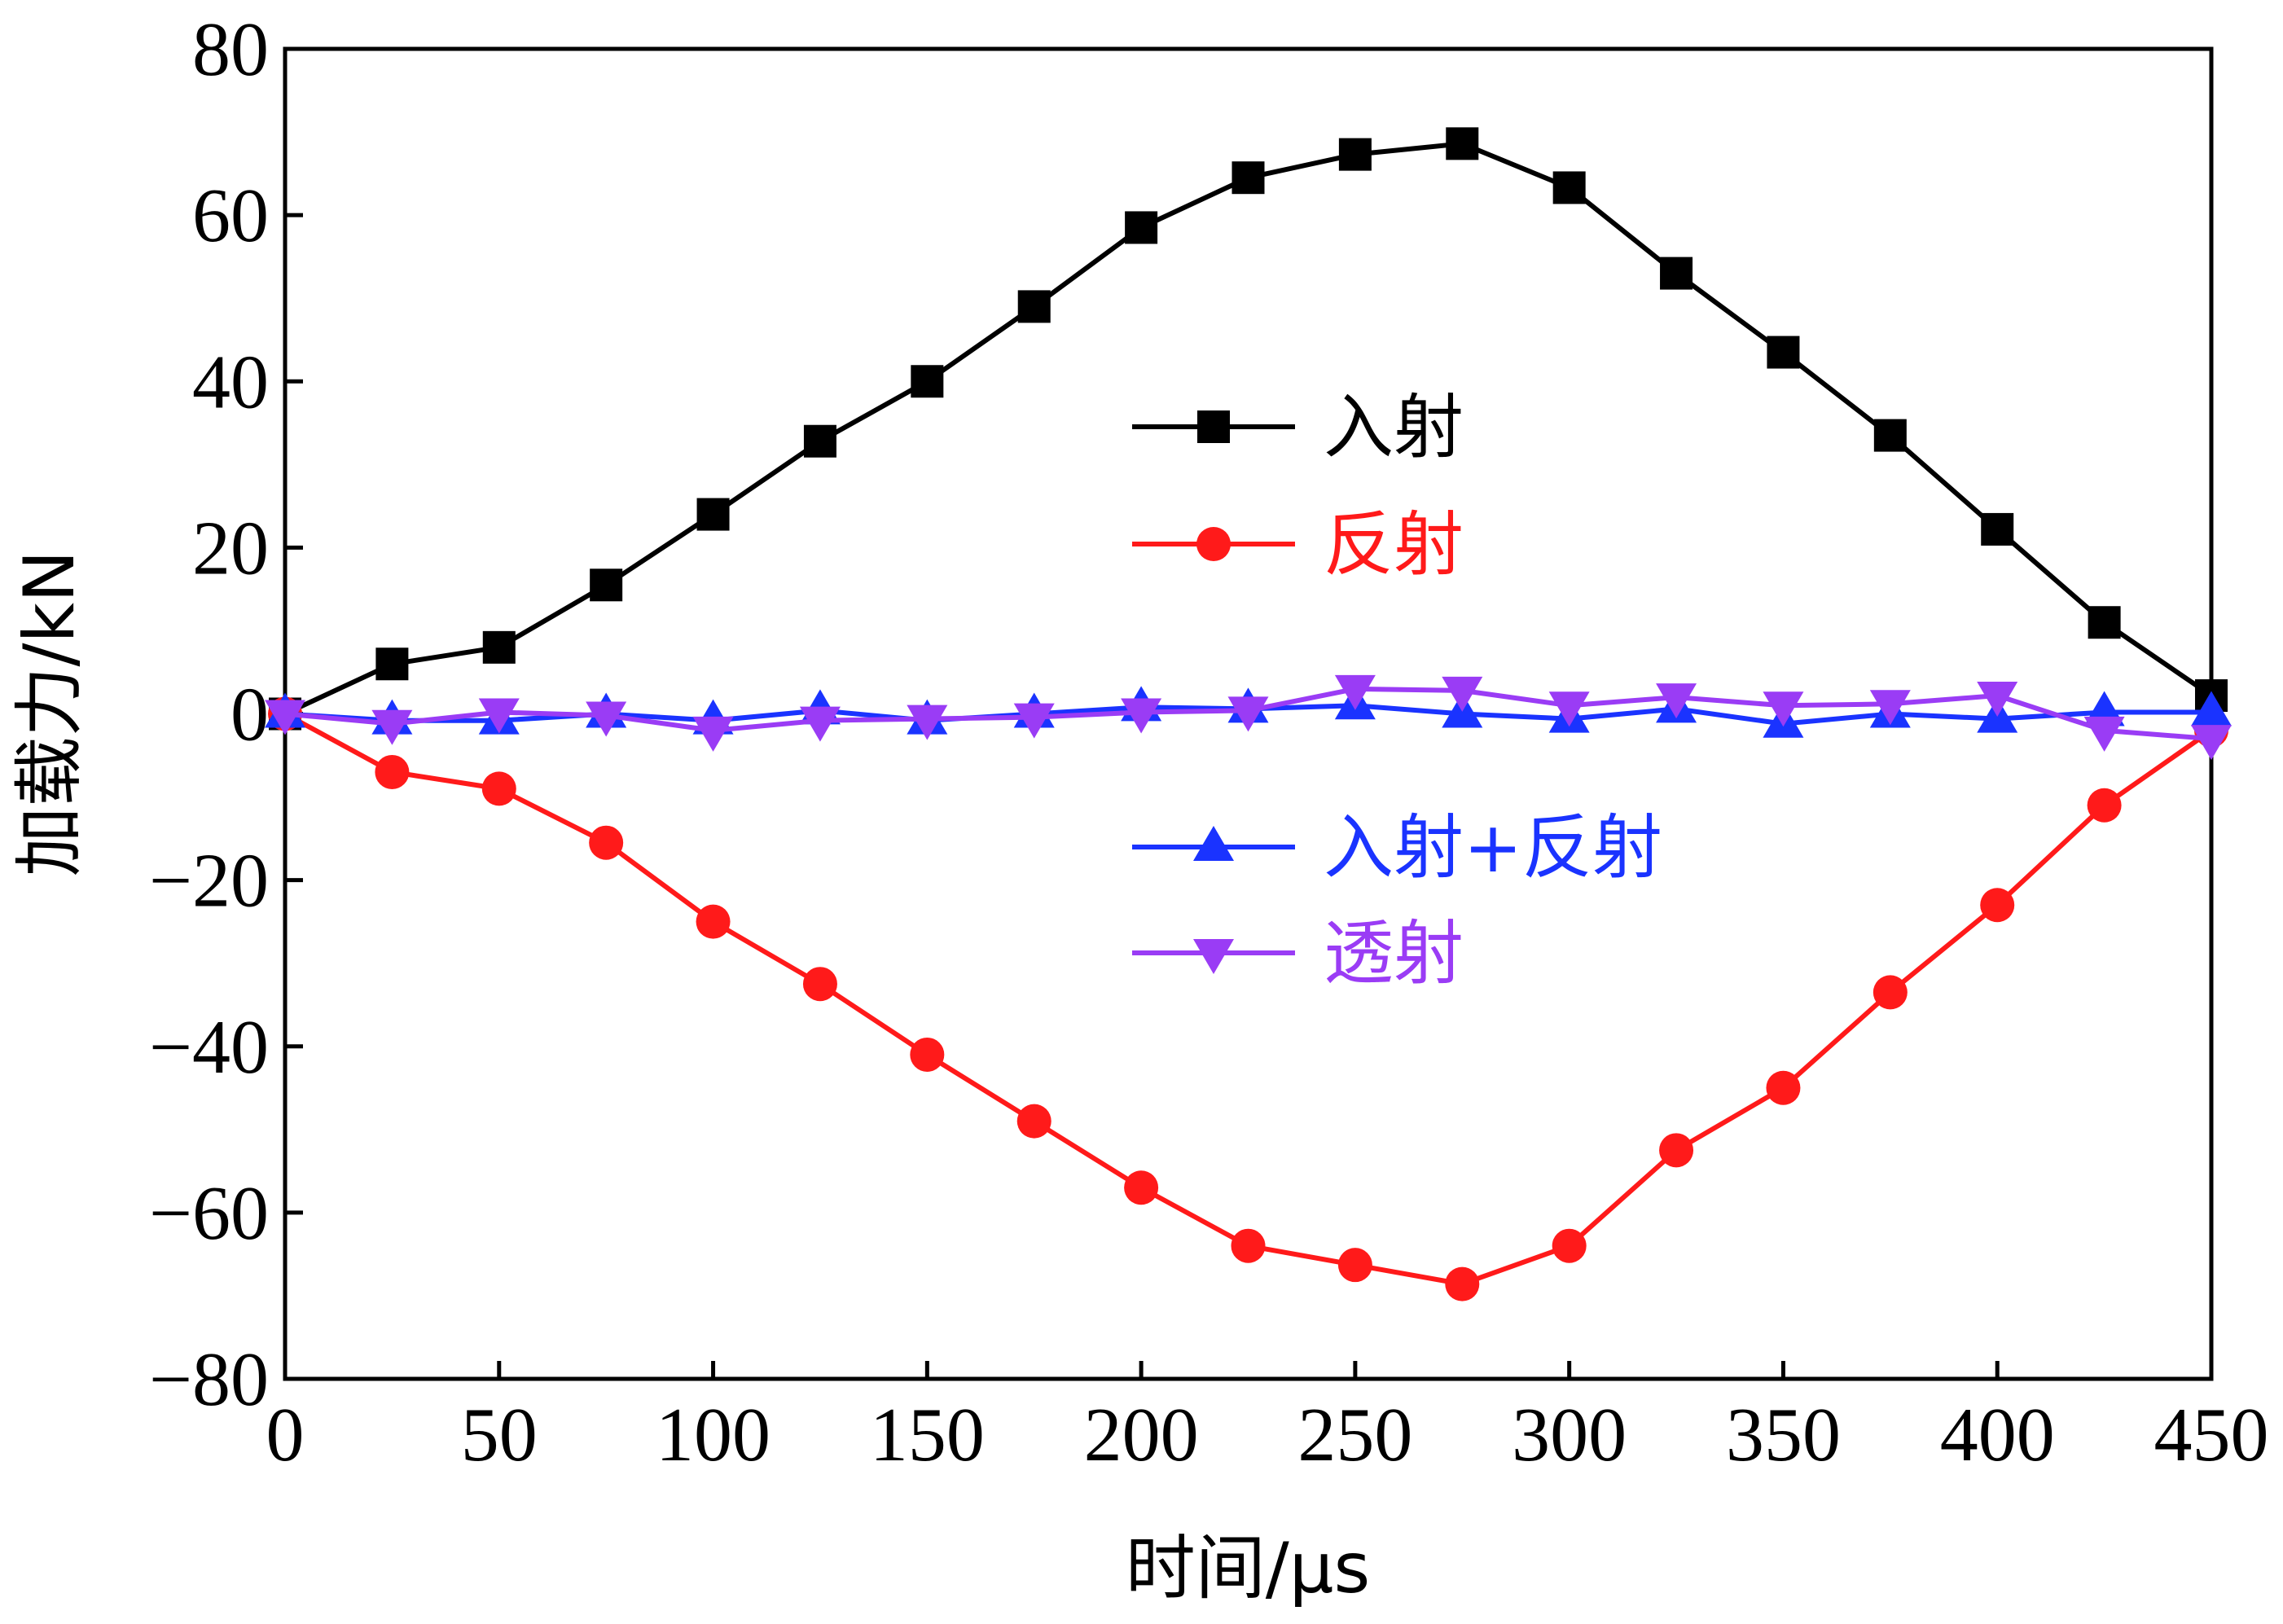 This screenshot has width=2283, height=1624. What do you see at coordinates (1249, 1568) in the screenshot?
I see `x-axis-title: 时间/μs` at bounding box center [1249, 1568].